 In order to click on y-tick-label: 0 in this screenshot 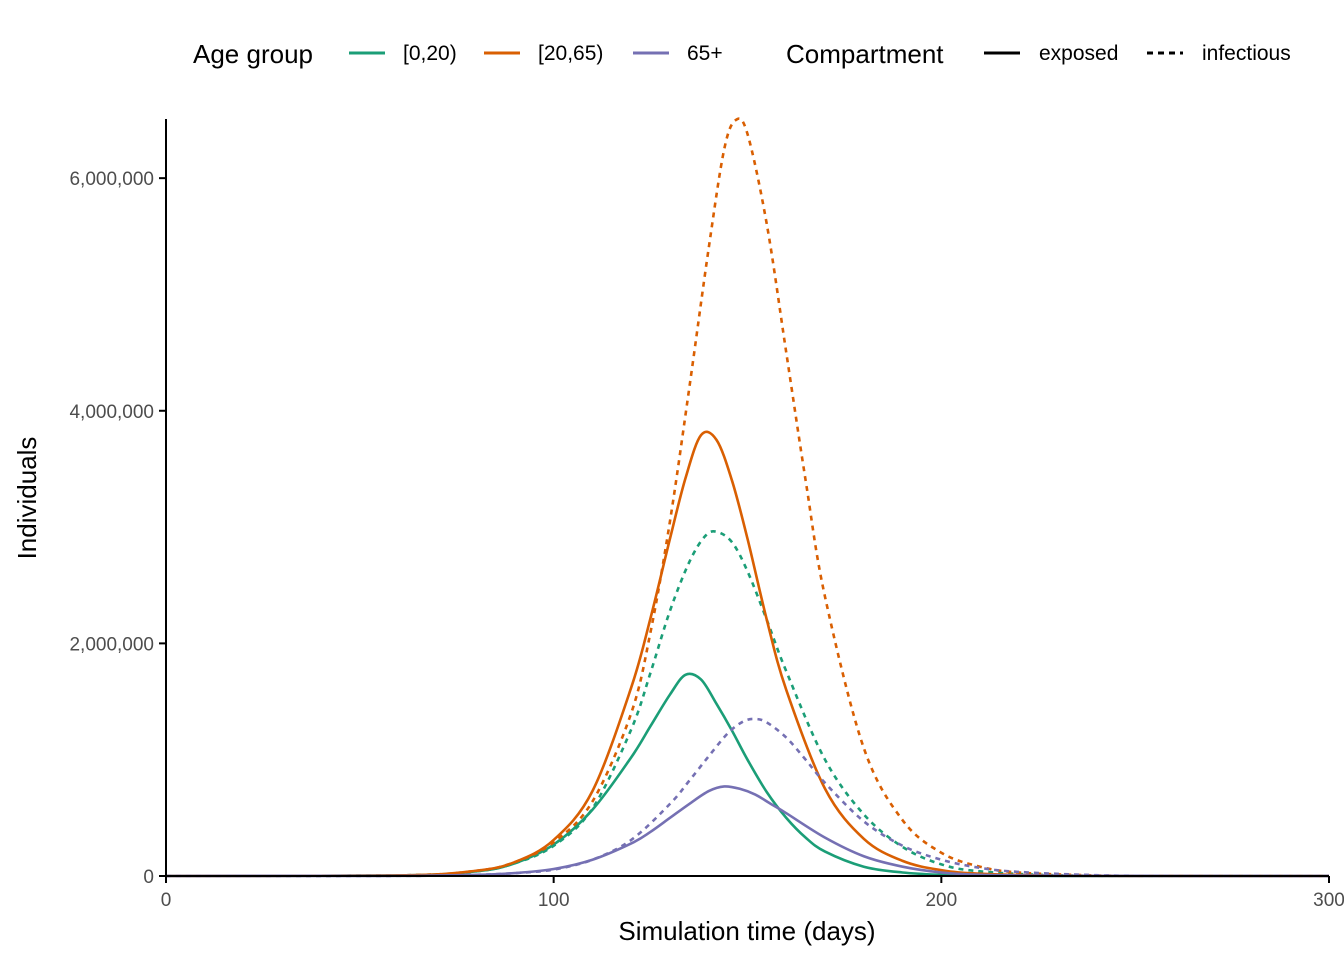, I will do `click(148, 877)`.